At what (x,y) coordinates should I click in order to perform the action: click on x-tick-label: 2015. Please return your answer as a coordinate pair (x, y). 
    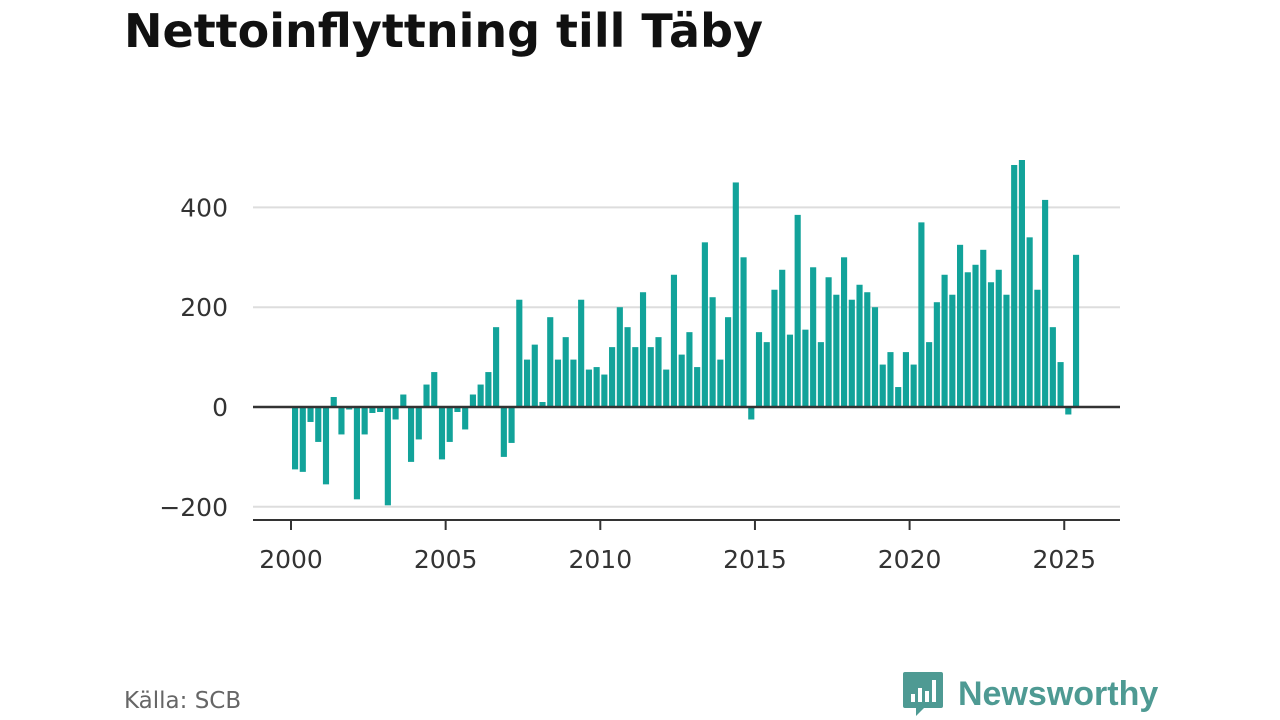
    Looking at the image, I should click on (755, 559).